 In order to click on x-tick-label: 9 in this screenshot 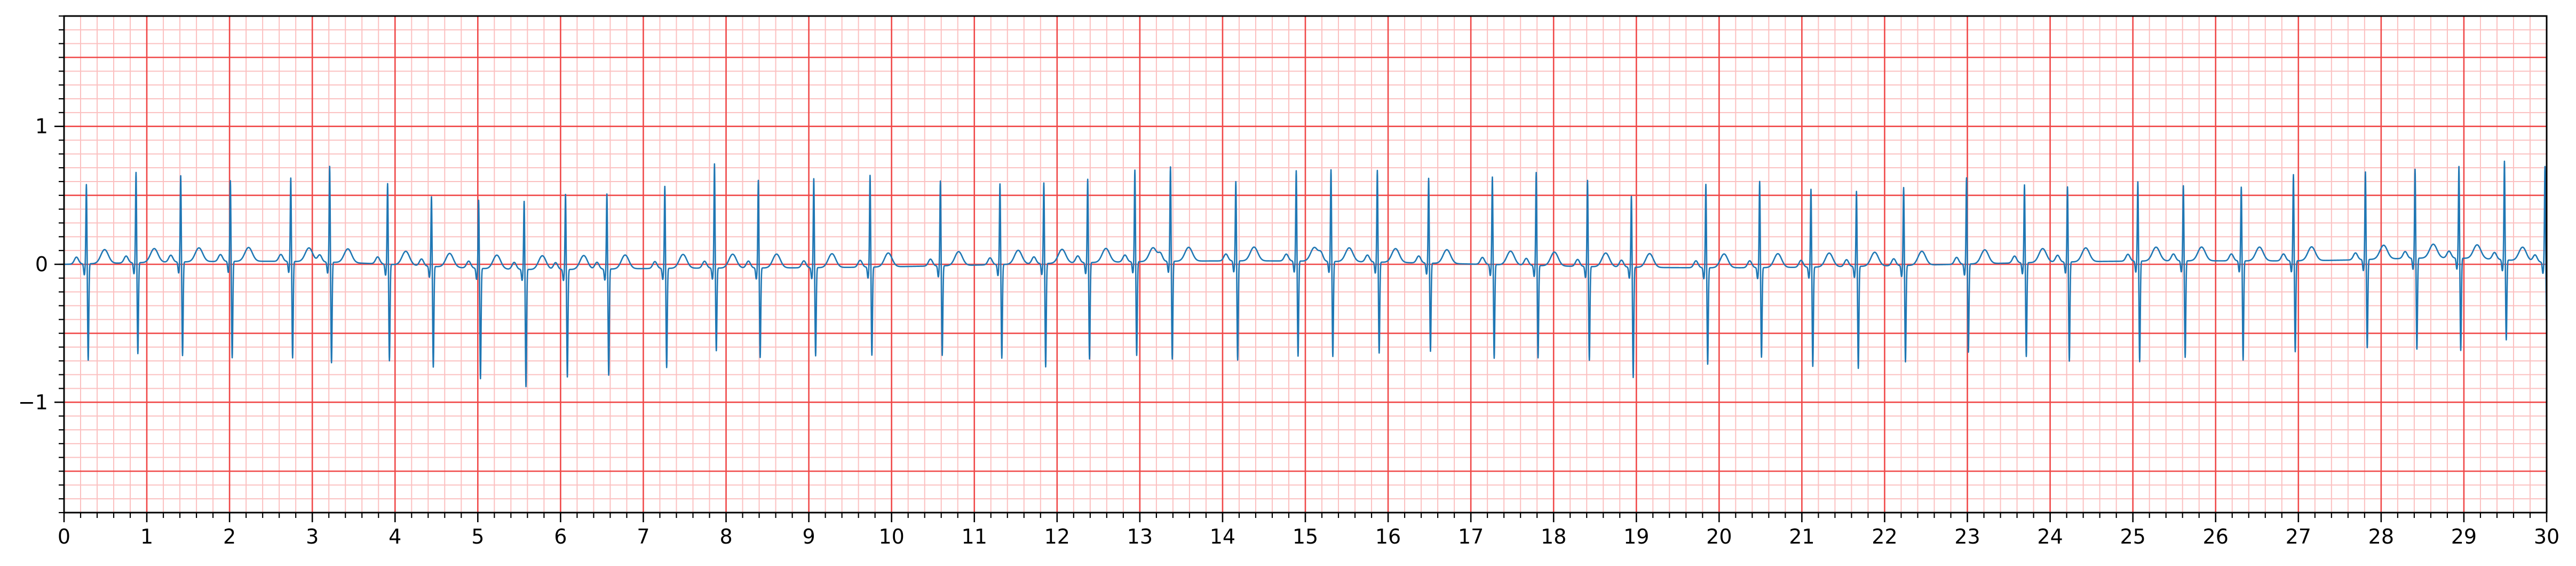, I will do `click(809, 536)`.